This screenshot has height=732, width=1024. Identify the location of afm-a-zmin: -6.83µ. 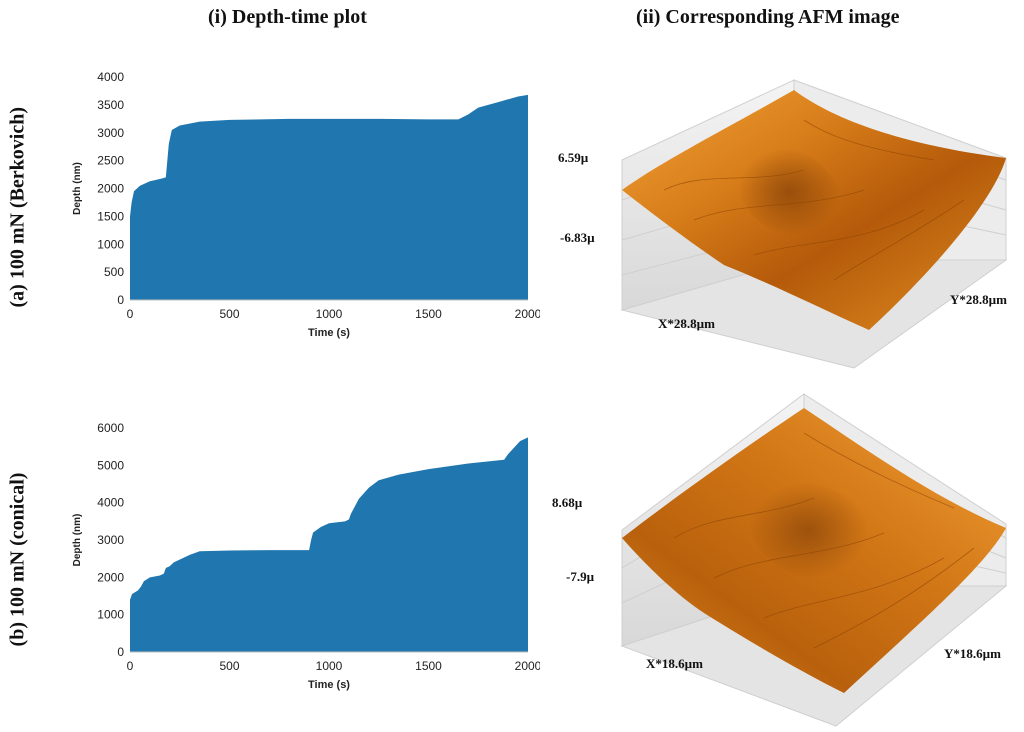
(577, 237).